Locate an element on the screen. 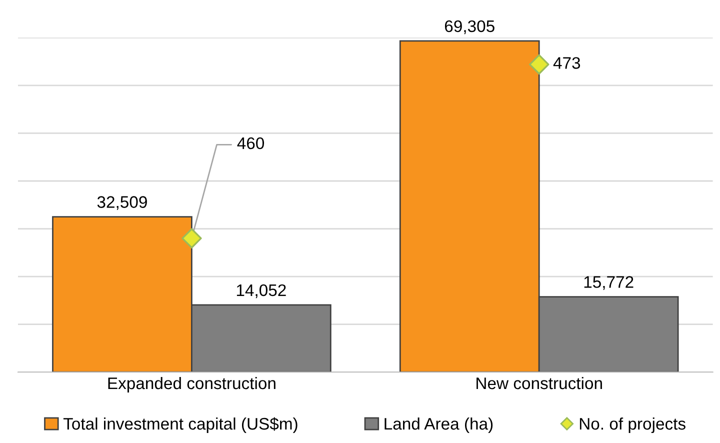 Image resolution: width=720 pixels, height=443 pixels. legend-label: Total investment capital (US$m) is located at coordinates (180, 425).